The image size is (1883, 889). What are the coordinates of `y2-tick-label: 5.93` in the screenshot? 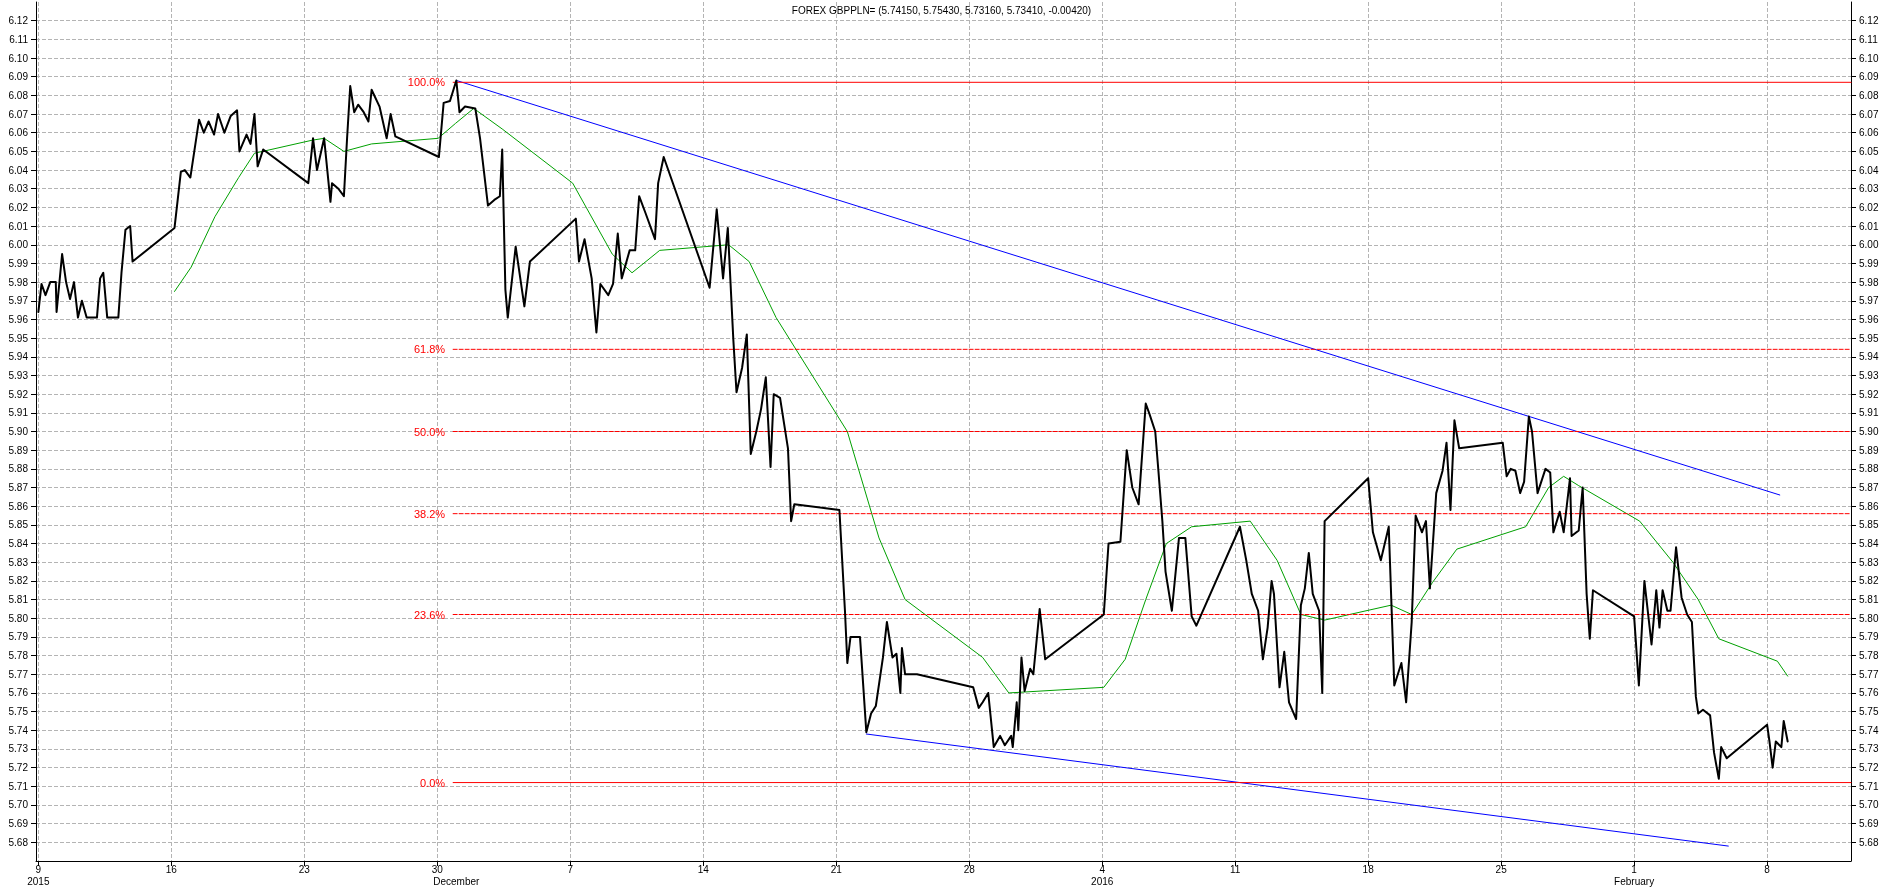 It's located at (1869, 375).